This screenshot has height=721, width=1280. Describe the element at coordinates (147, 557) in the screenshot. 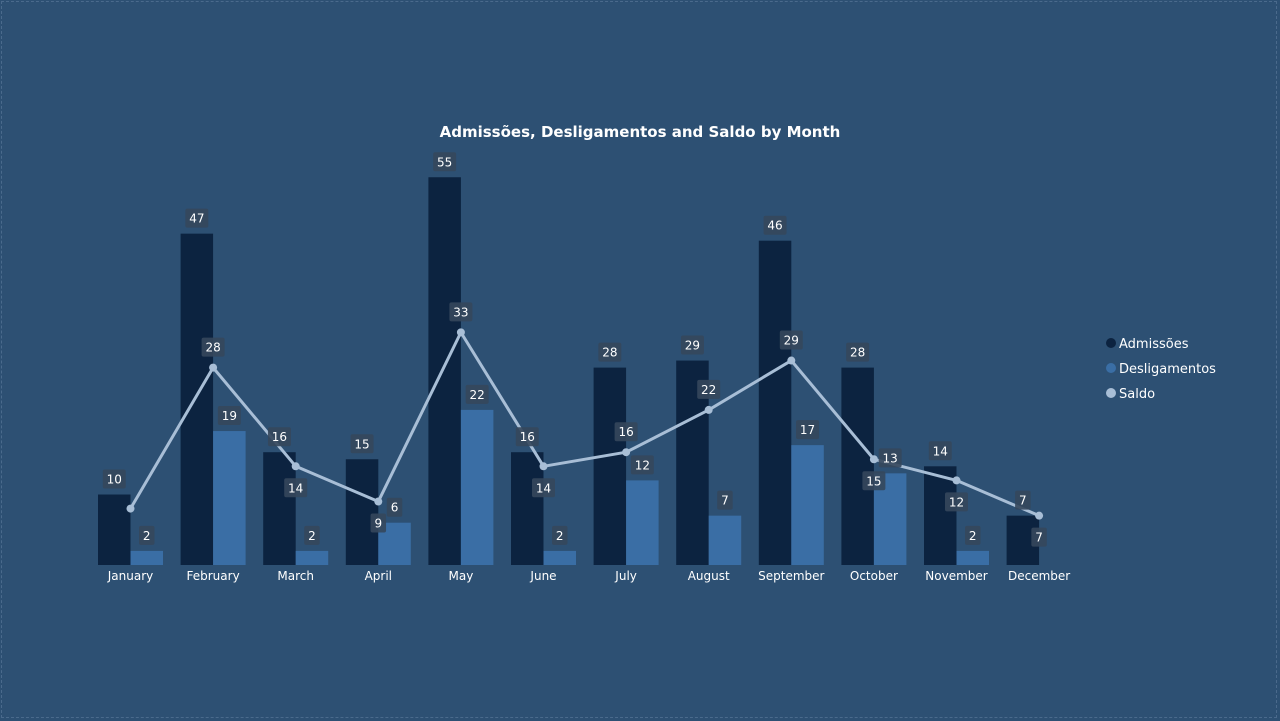

I see `bar-desligamentos-january` at that location.